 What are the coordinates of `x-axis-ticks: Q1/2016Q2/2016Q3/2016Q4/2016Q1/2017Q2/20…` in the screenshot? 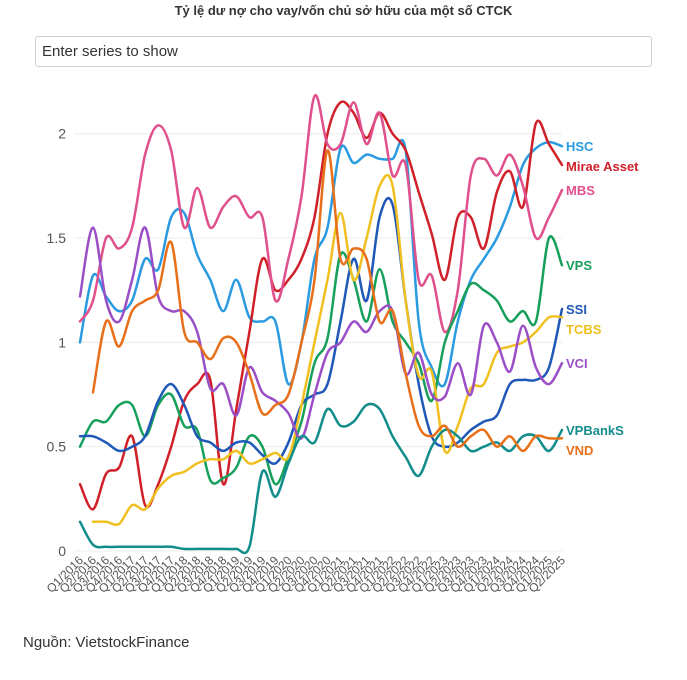 It's located at (306, 574).